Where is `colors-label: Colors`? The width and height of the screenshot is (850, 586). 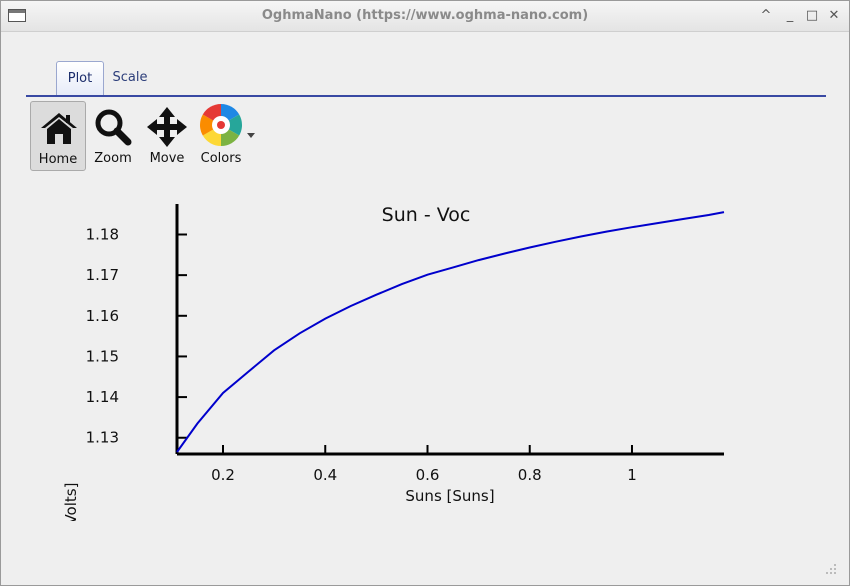 colors-label: Colors is located at coordinates (221, 158).